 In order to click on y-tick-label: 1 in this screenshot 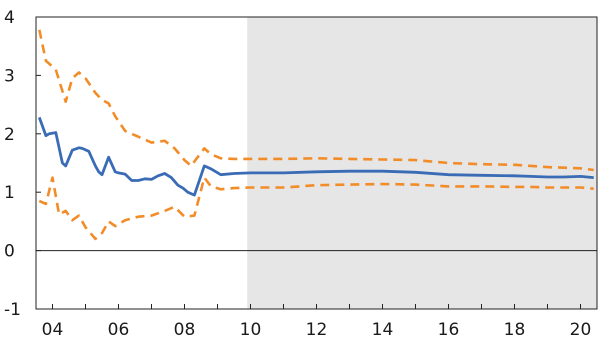, I will do `click(9, 193)`.